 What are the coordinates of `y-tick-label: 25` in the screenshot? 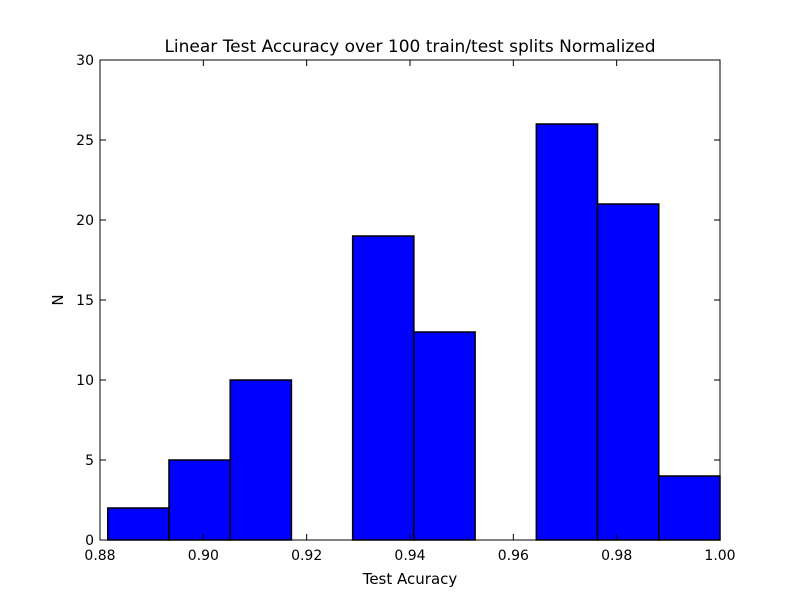 It's located at (85, 141).